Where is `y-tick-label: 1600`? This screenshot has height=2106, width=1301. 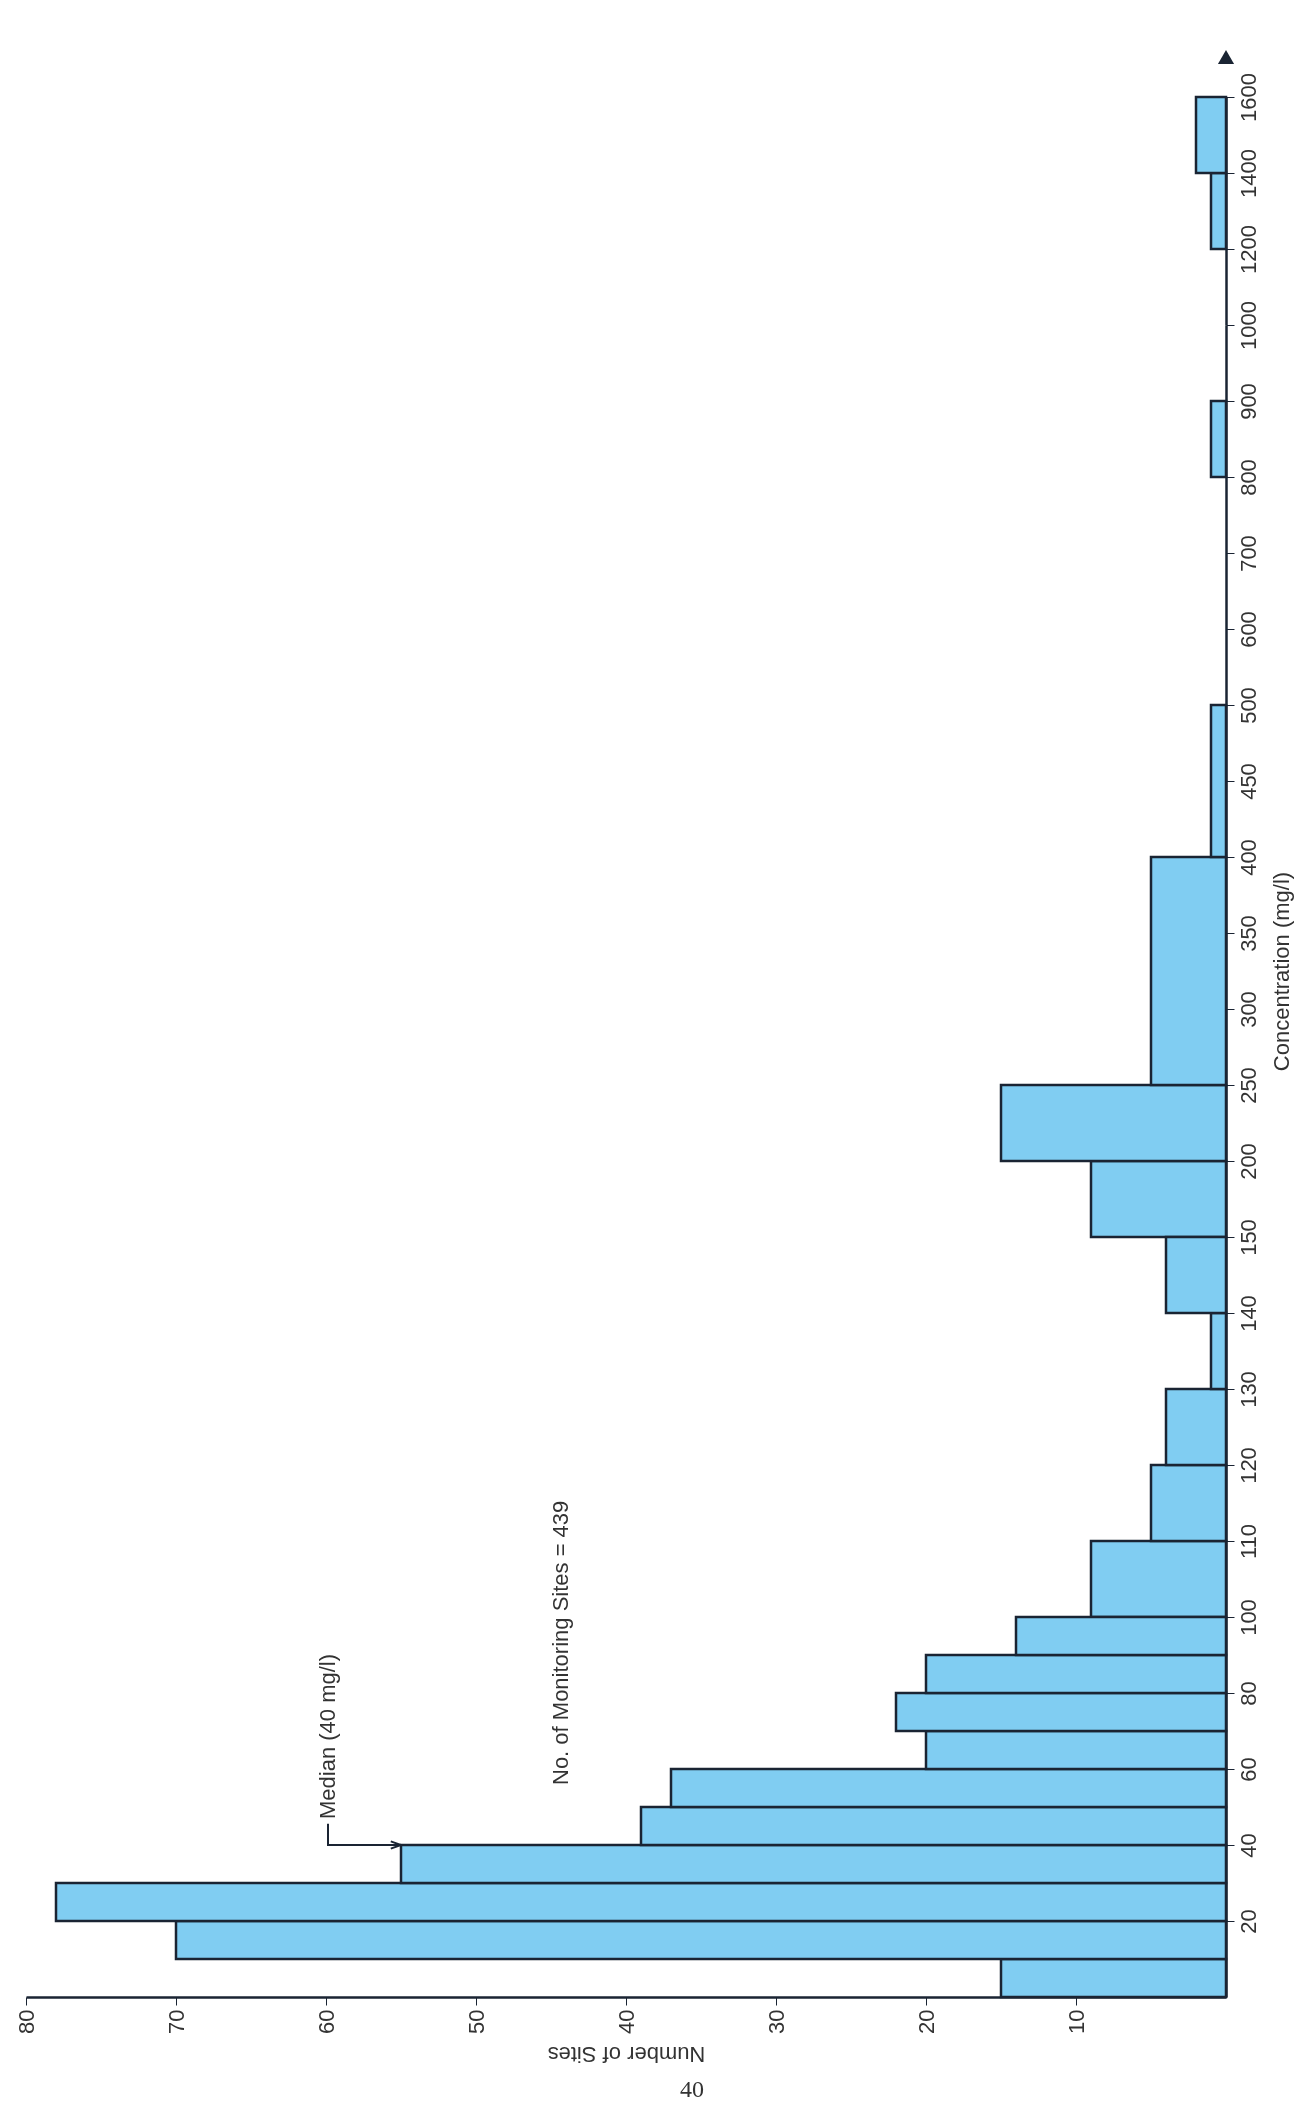
y-tick-label: 1600 is located at coordinates (1248, 97).